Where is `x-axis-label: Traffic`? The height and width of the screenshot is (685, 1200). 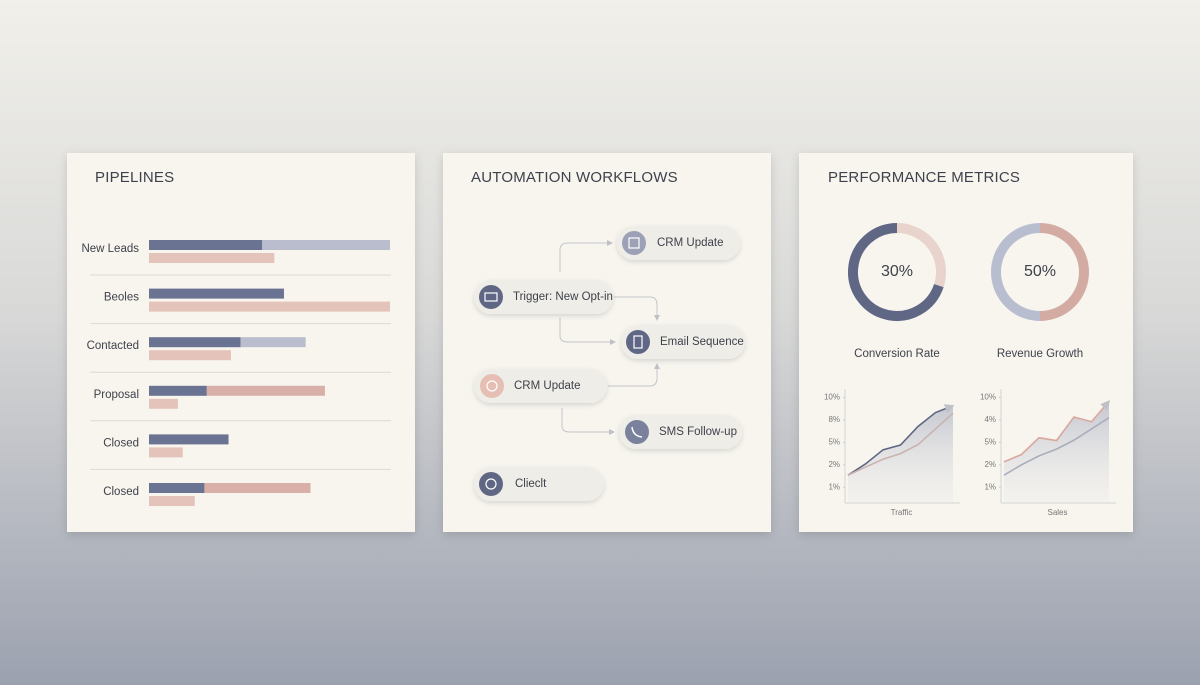
x-axis-label: Traffic is located at coordinates (902, 512).